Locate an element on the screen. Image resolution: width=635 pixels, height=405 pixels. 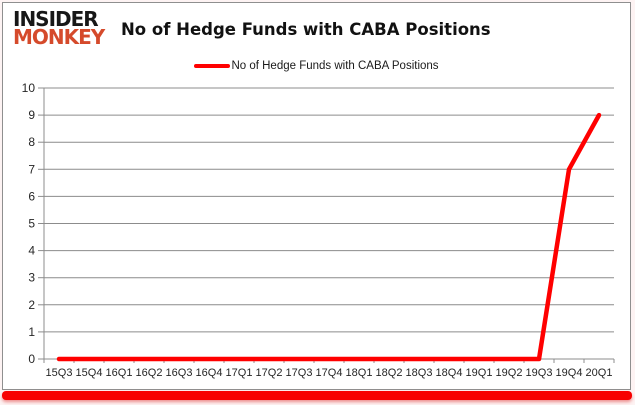
y-axis-label-10: 10 is located at coordinates (29, 88).